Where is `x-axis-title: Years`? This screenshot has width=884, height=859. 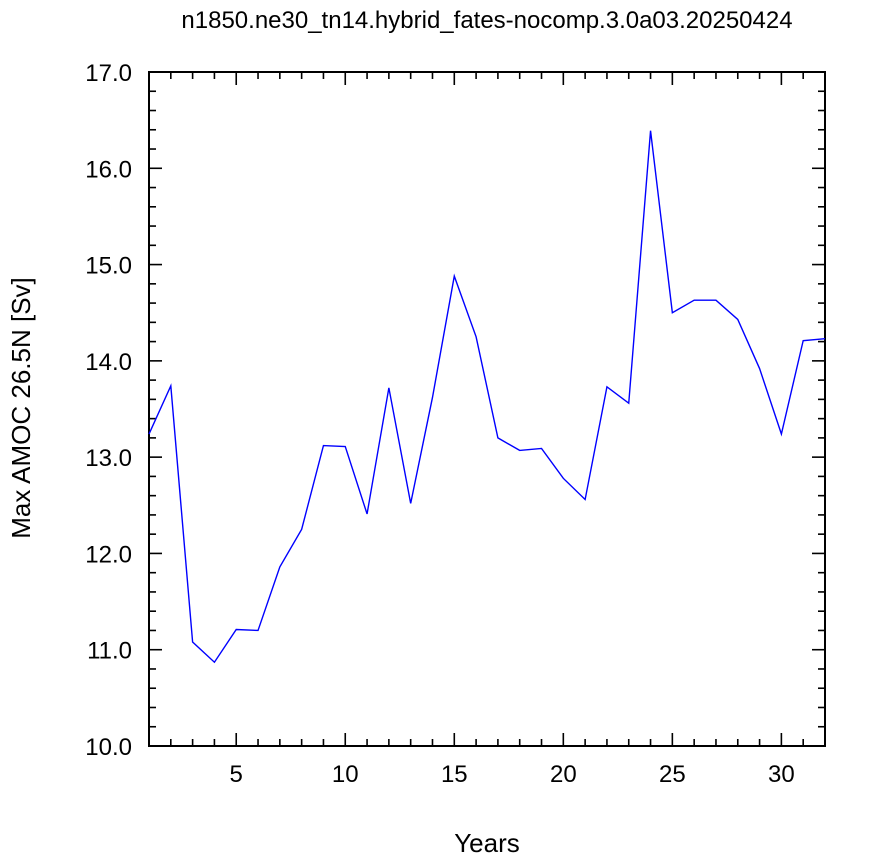
x-axis-title: Years is located at coordinates (487, 843).